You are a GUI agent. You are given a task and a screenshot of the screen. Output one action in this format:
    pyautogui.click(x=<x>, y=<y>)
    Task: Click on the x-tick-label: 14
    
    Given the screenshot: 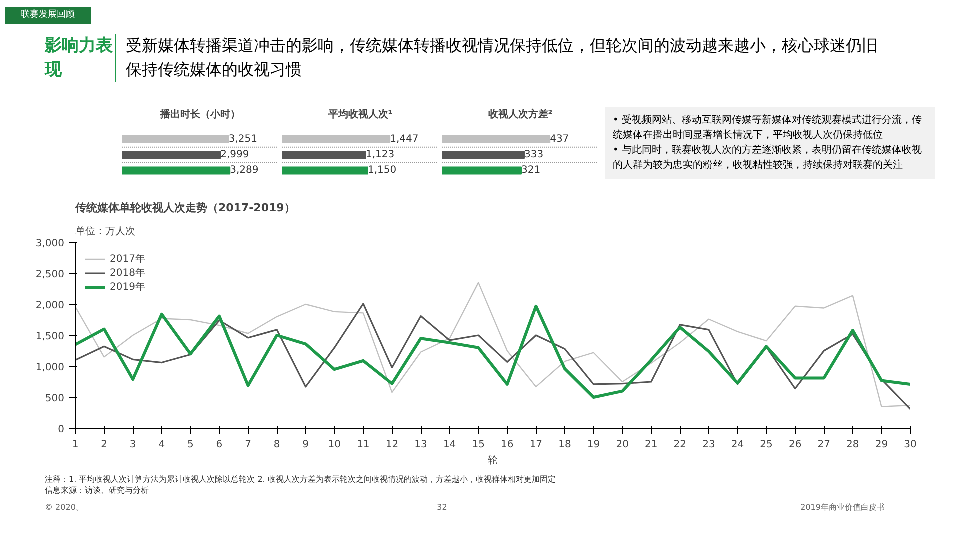 What is the action you would take?
    pyautogui.click(x=449, y=445)
    